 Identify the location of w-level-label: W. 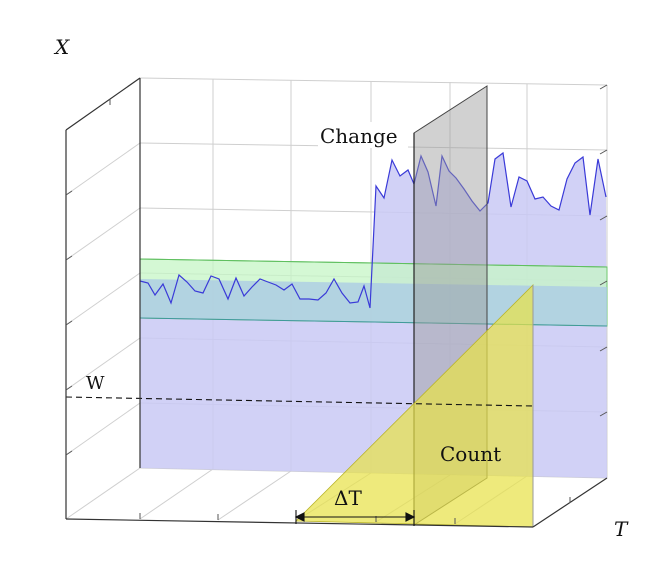
(95, 383).